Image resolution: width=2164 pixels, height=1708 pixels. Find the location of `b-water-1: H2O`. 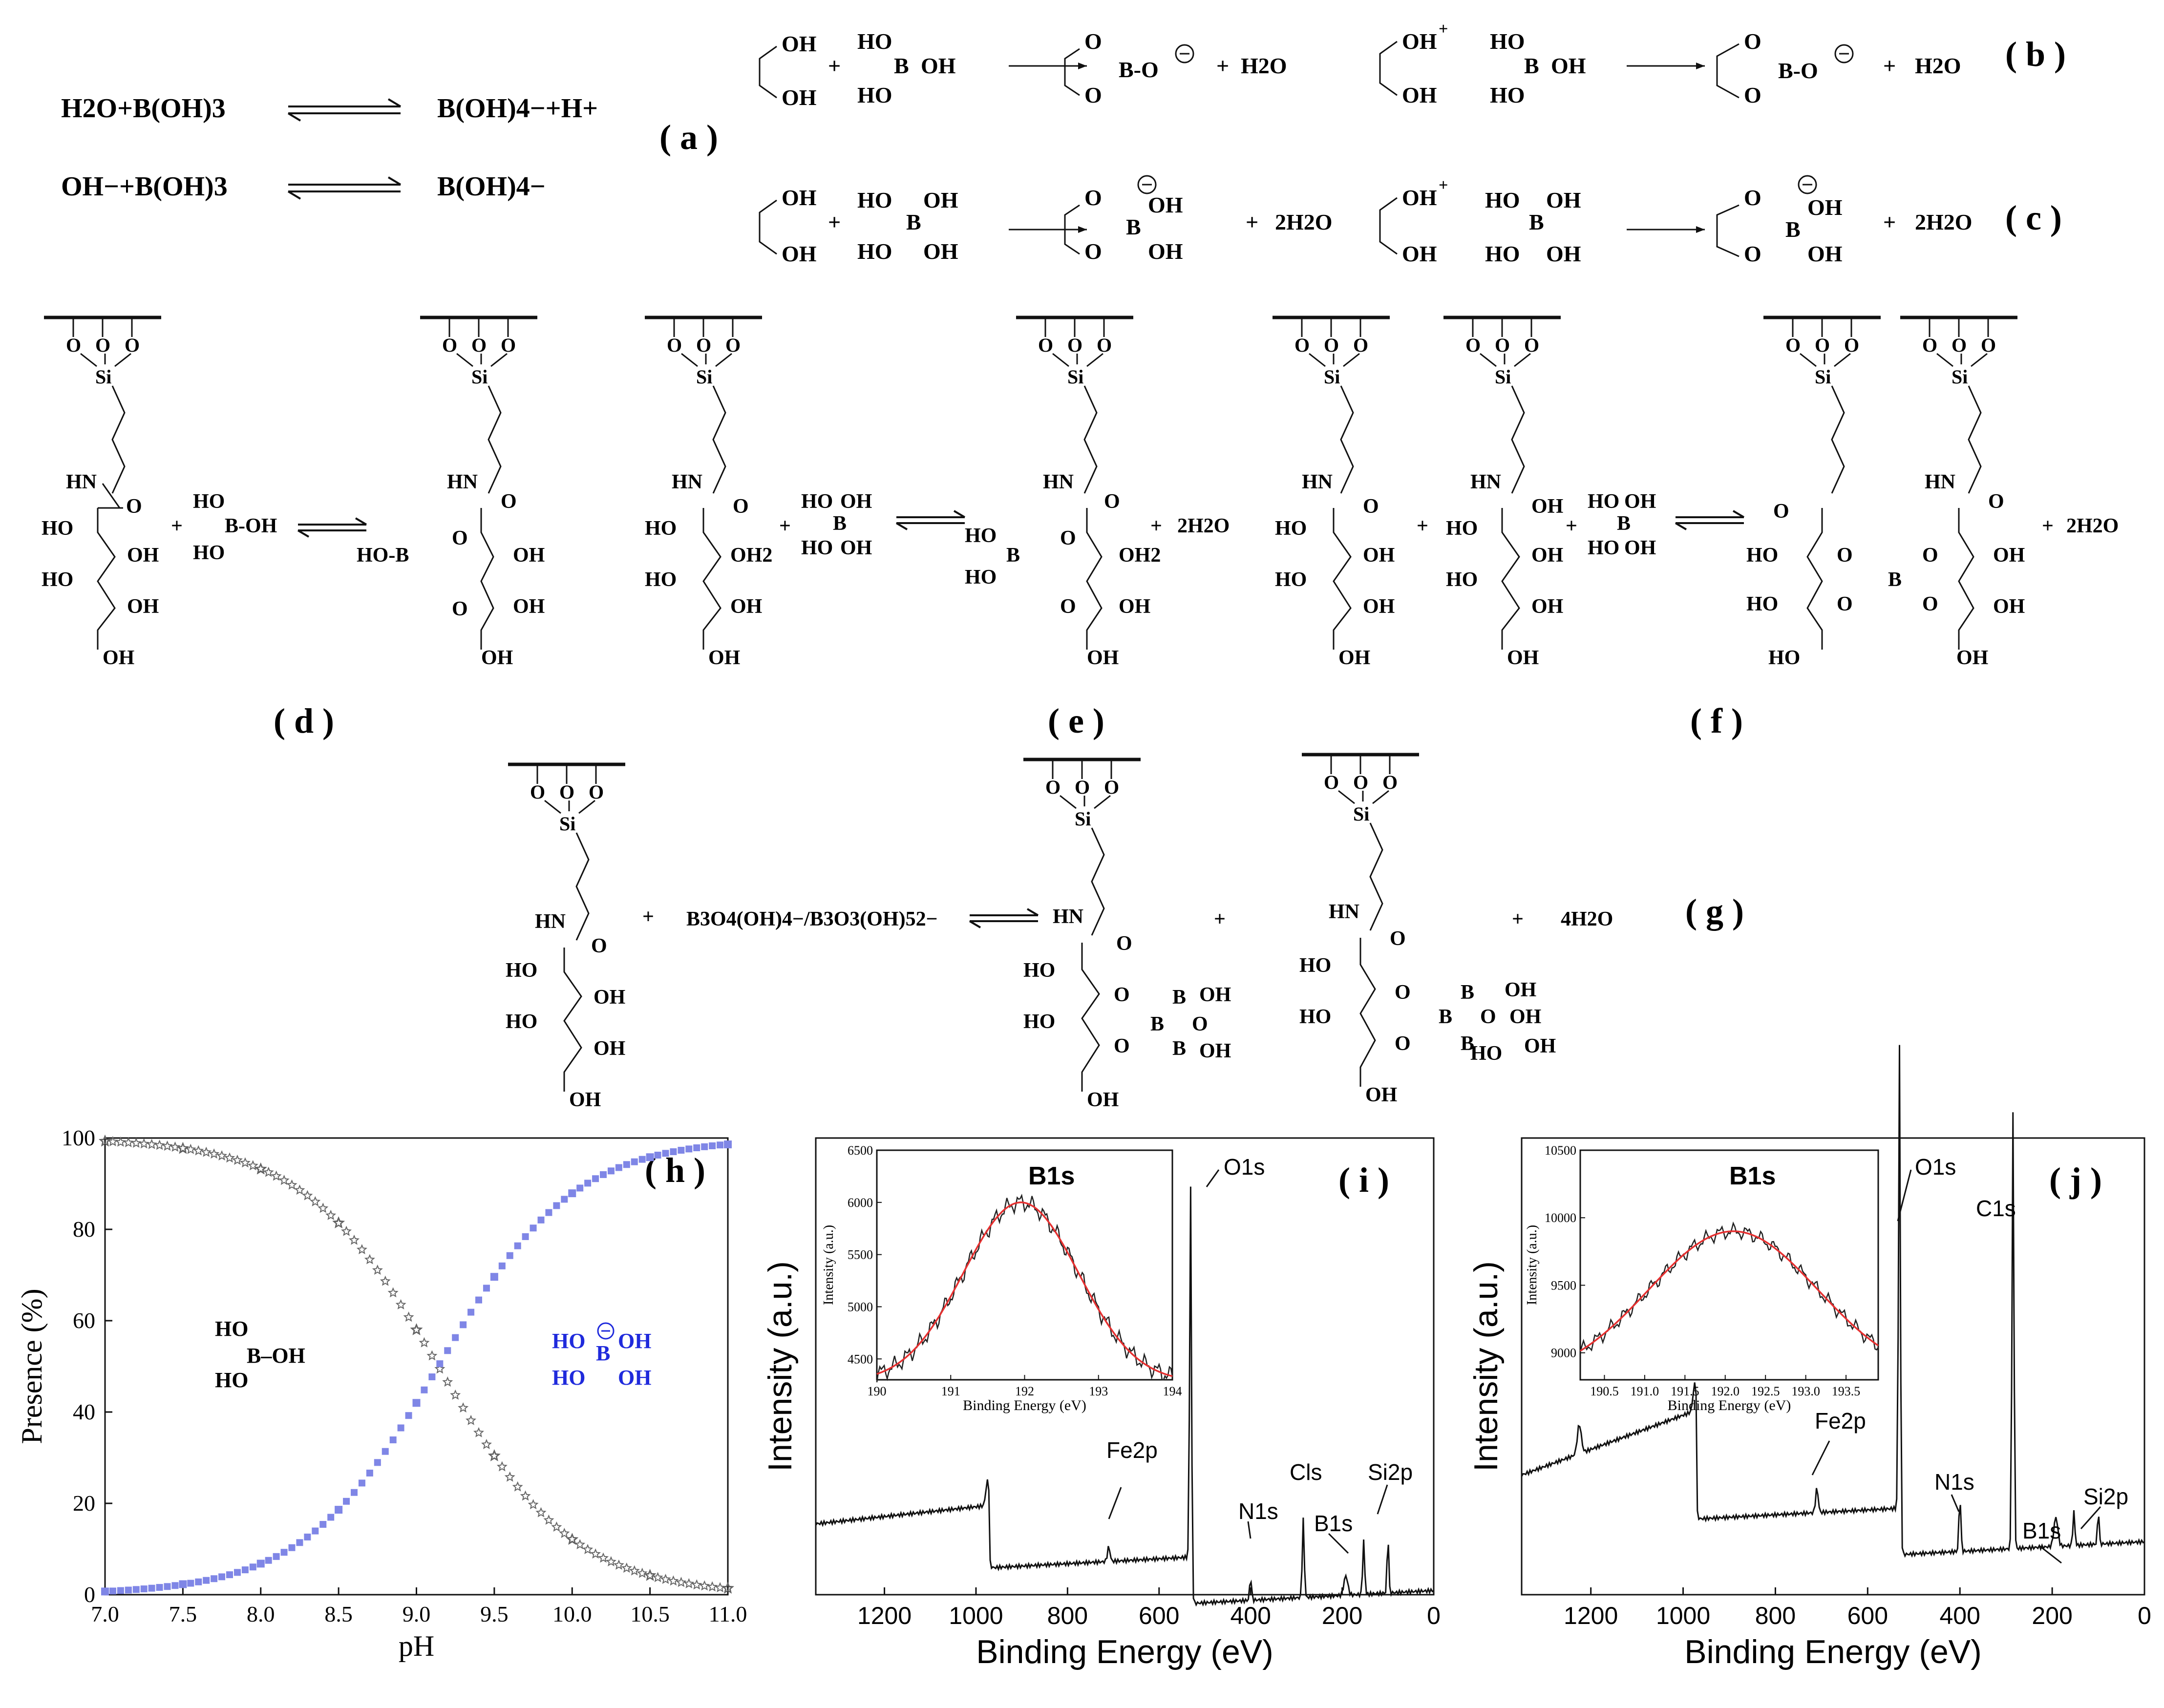

b-water-1: H2O is located at coordinates (1264, 65).